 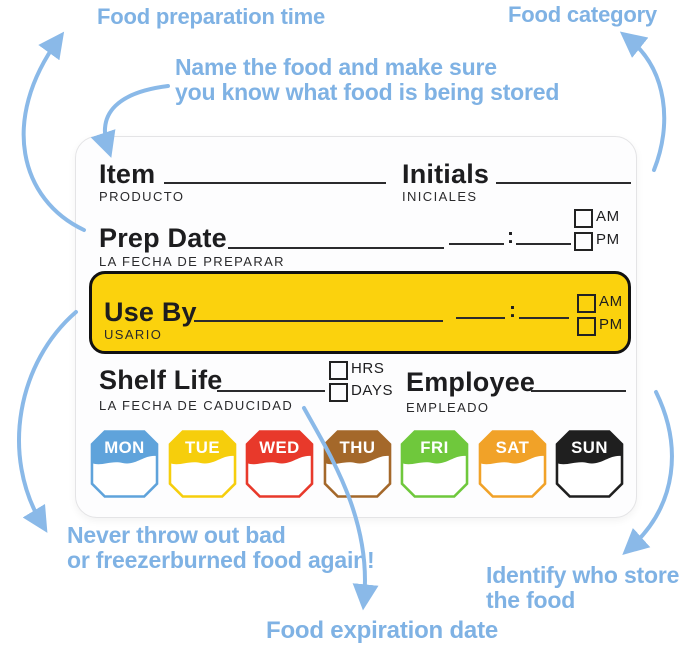 What do you see at coordinates (471, 382) in the screenshot?
I see `employee-label: Employee` at bounding box center [471, 382].